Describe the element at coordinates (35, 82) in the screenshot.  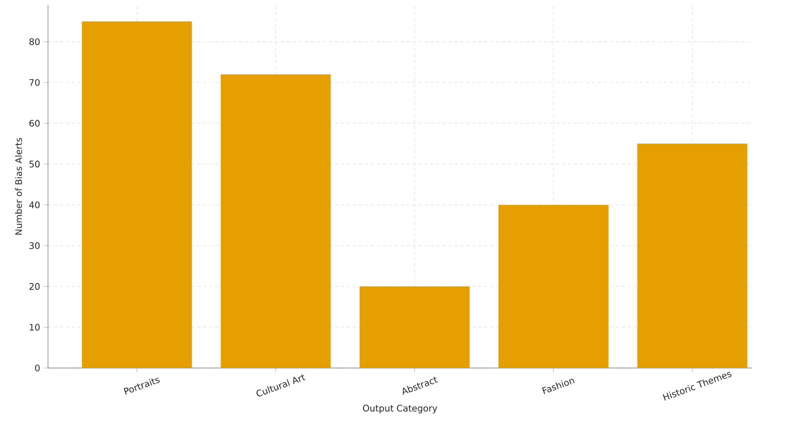
I see `y-tick-label: 70` at that location.